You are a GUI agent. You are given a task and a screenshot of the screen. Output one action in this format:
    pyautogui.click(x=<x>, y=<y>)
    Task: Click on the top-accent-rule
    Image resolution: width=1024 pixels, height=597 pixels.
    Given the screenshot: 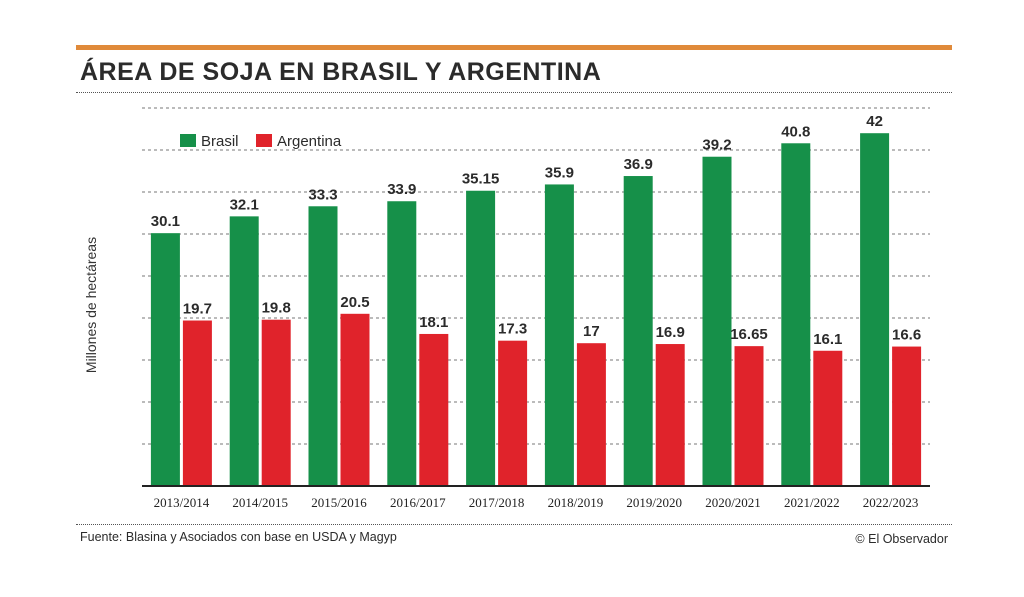 What is the action you would take?
    pyautogui.click(x=514, y=47)
    